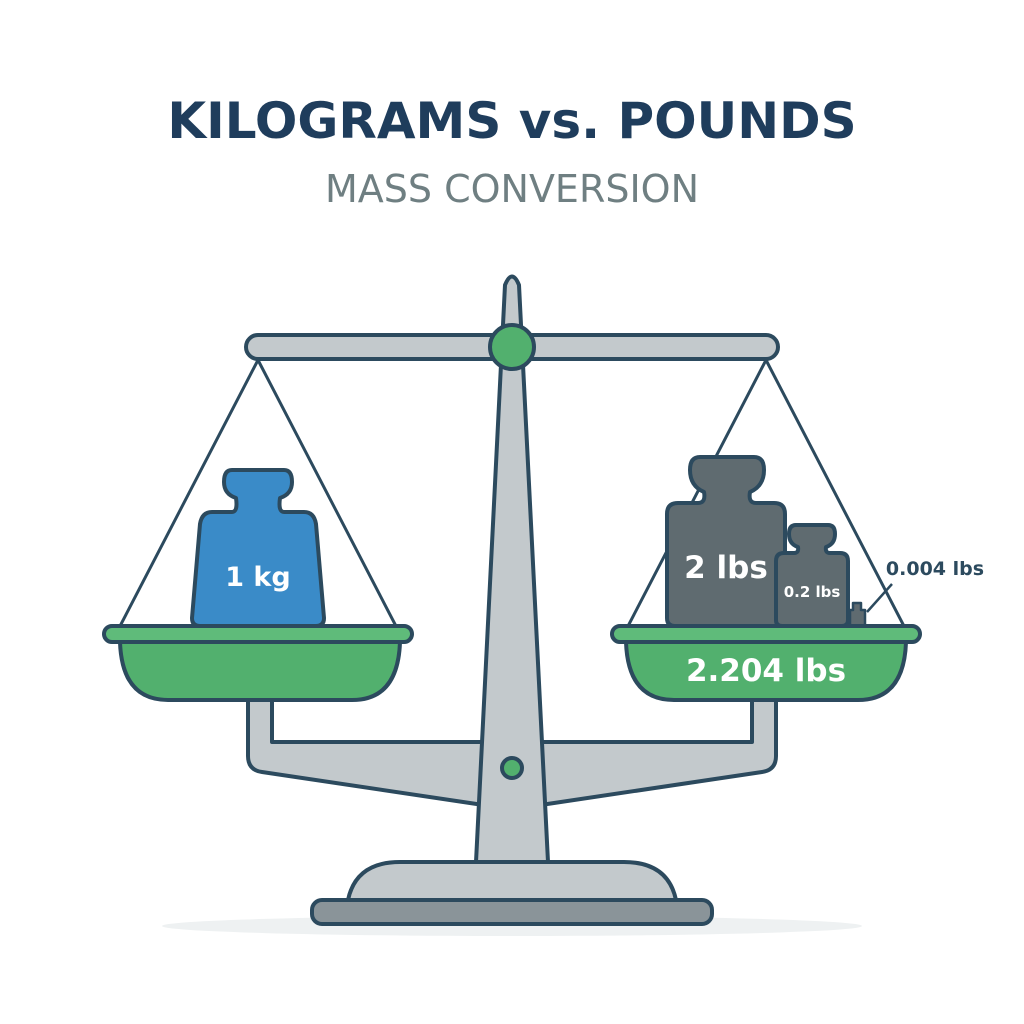  I want to click on weight-0-004-lbs, so click(857, 614).